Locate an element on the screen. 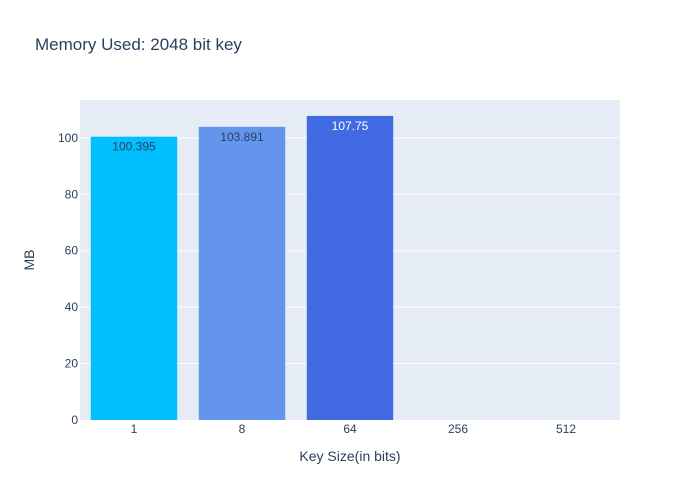 The height and width of the screenshot is (500, 700). x-tick-label: 256 is located at coordinates (458, 429).